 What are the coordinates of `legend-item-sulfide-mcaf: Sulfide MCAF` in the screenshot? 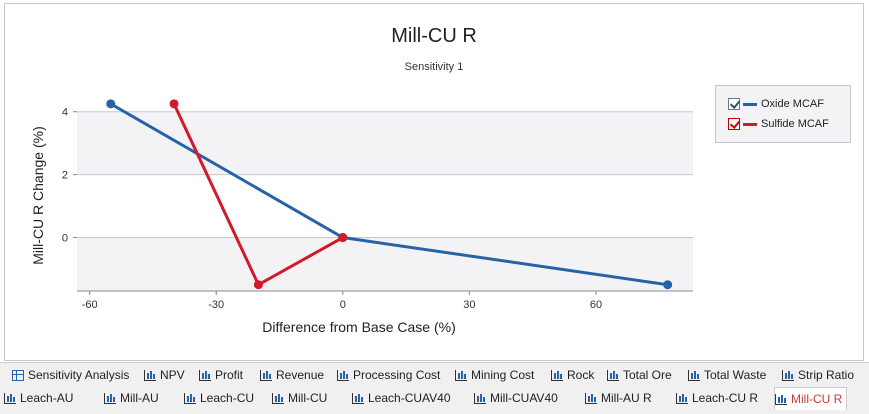 It's located at (778, 124).